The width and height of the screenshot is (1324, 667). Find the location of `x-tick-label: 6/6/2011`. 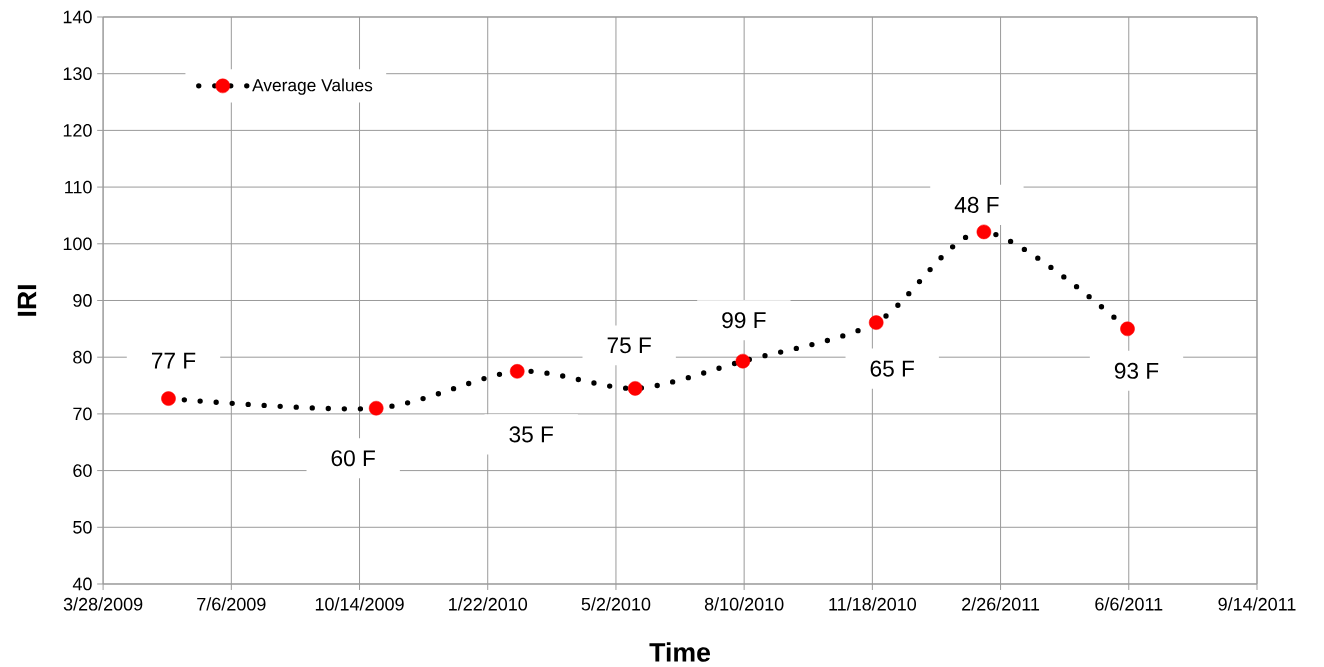

x-tick-label: 6/6/2011 is located at coordinates (1129, 604).